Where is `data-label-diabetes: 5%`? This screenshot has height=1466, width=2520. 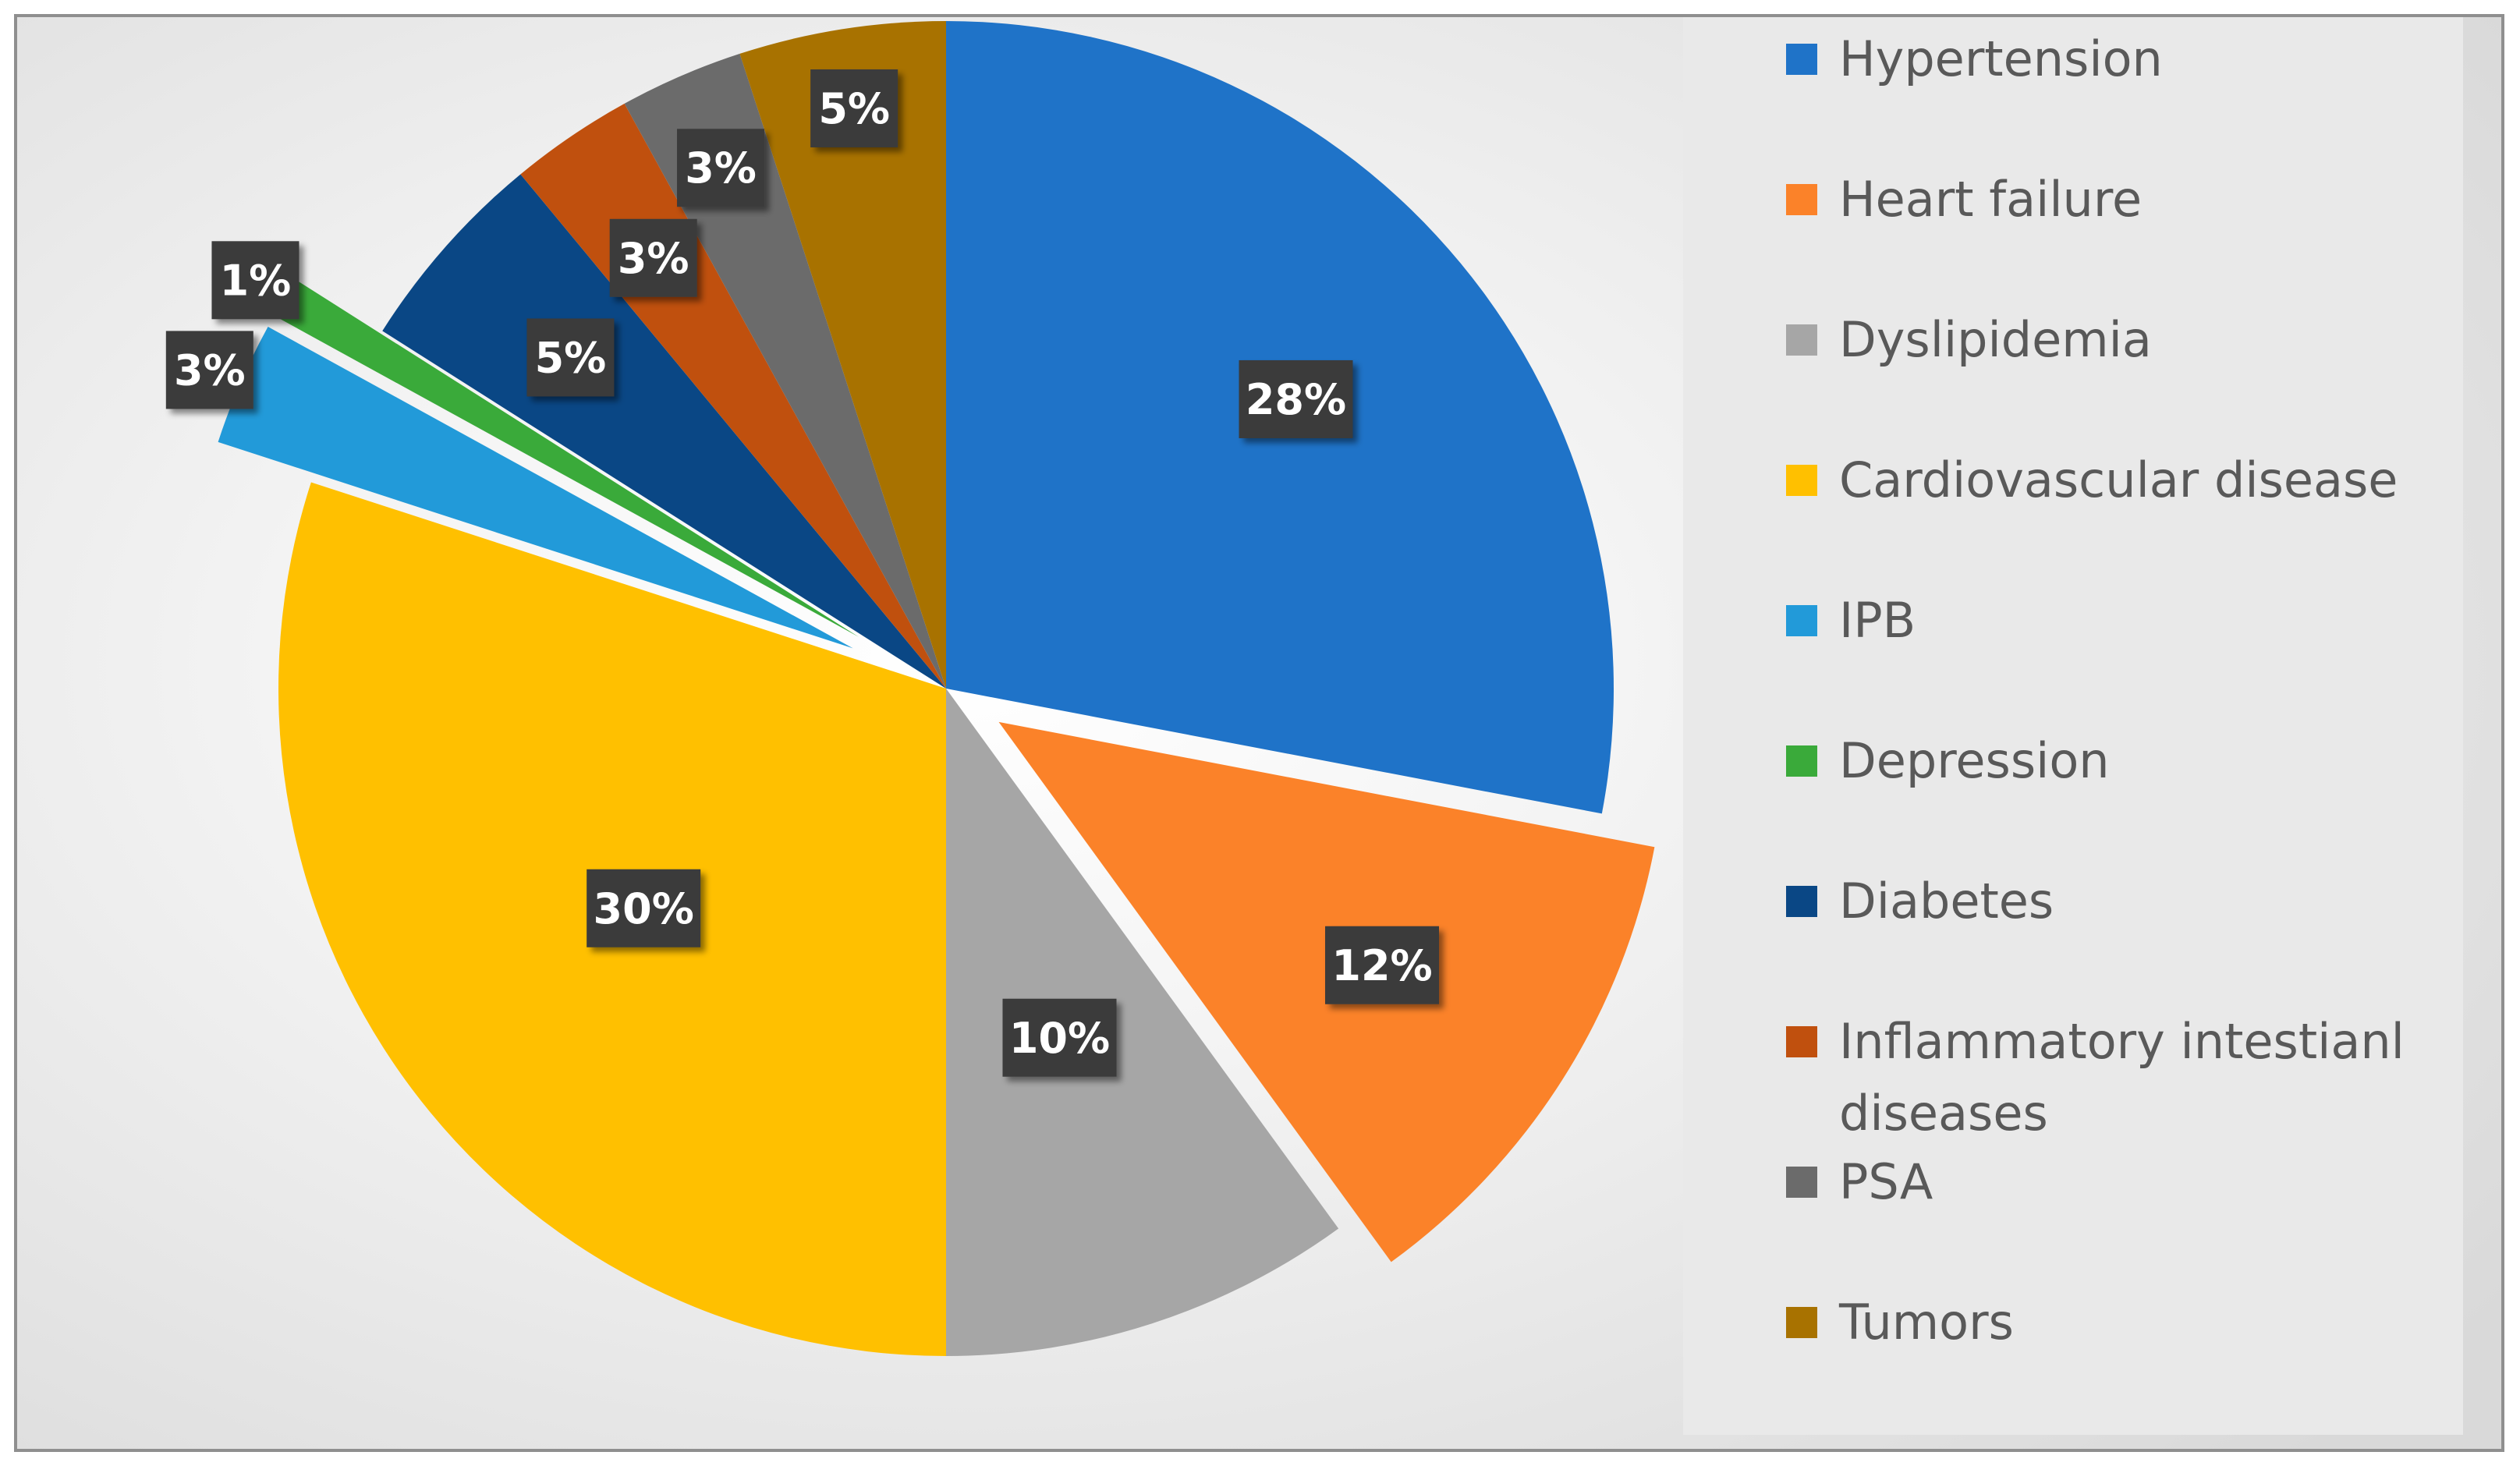
data-label-diabetes: 5% is located at coordinates (571, 357).